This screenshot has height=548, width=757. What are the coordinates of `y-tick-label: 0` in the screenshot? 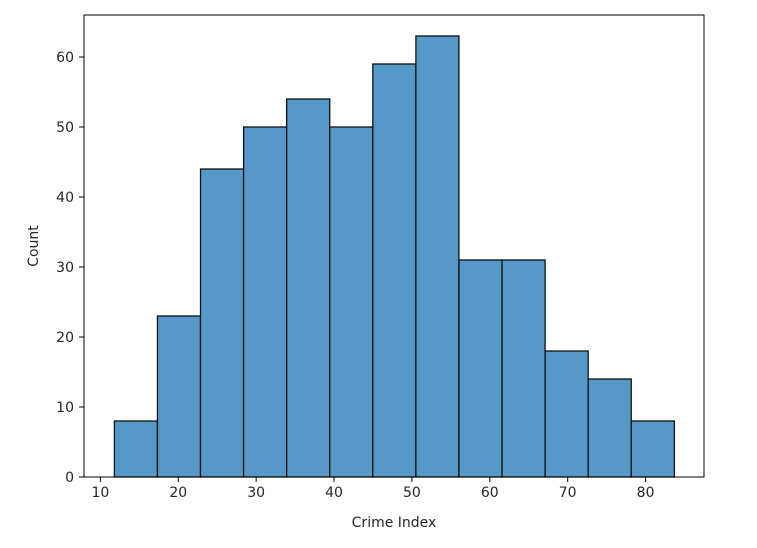 It's located at (69, 478).